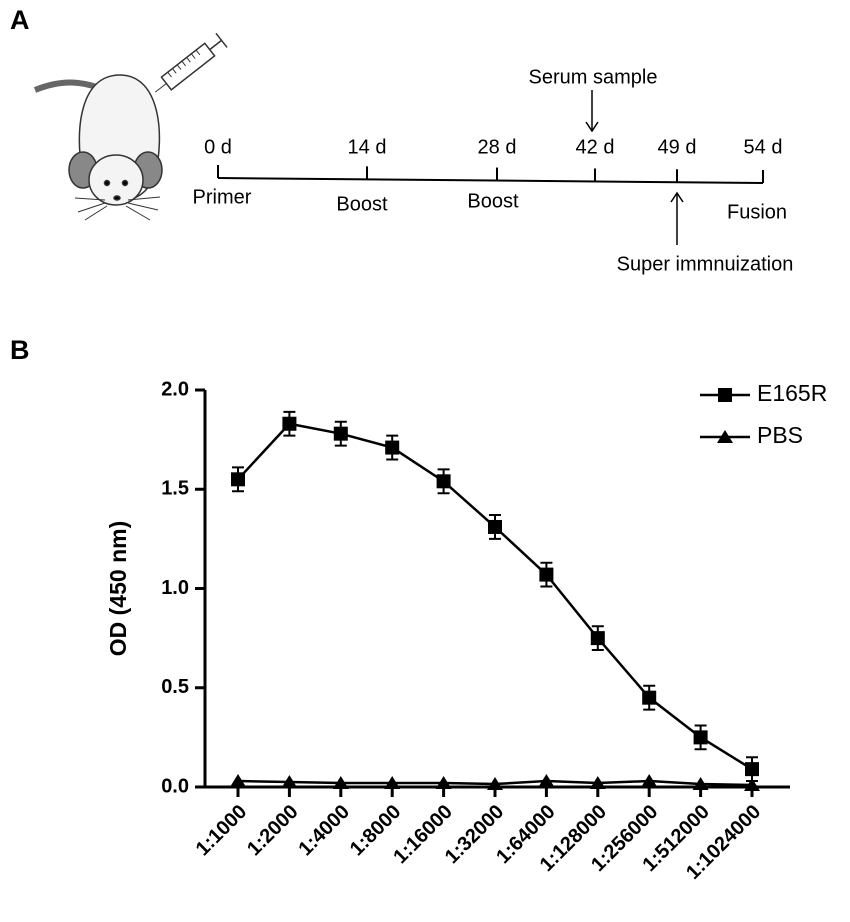 This screenshot has width=850, height=922. I want to click on event-label: Fusion, so click(757, 212).